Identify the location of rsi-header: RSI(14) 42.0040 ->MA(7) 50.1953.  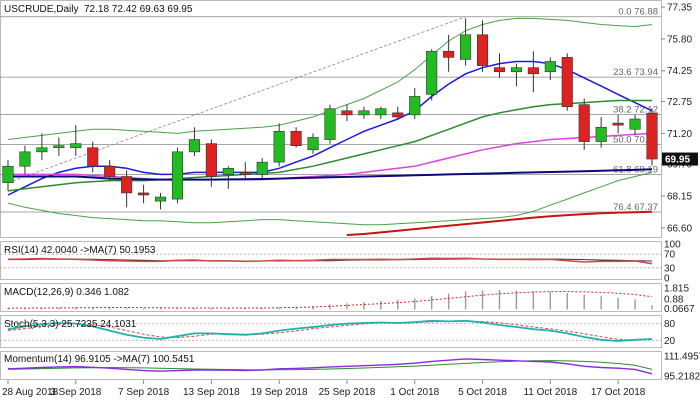
(80, 250).